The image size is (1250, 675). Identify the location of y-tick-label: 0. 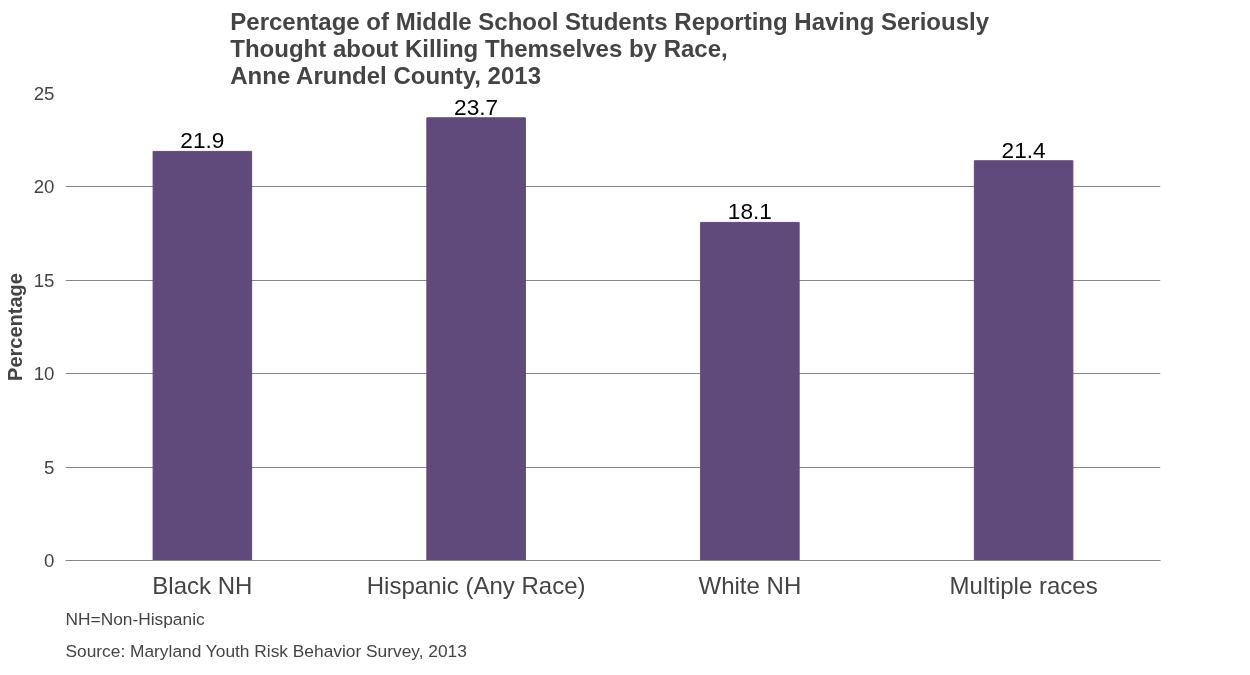
(49, 560).